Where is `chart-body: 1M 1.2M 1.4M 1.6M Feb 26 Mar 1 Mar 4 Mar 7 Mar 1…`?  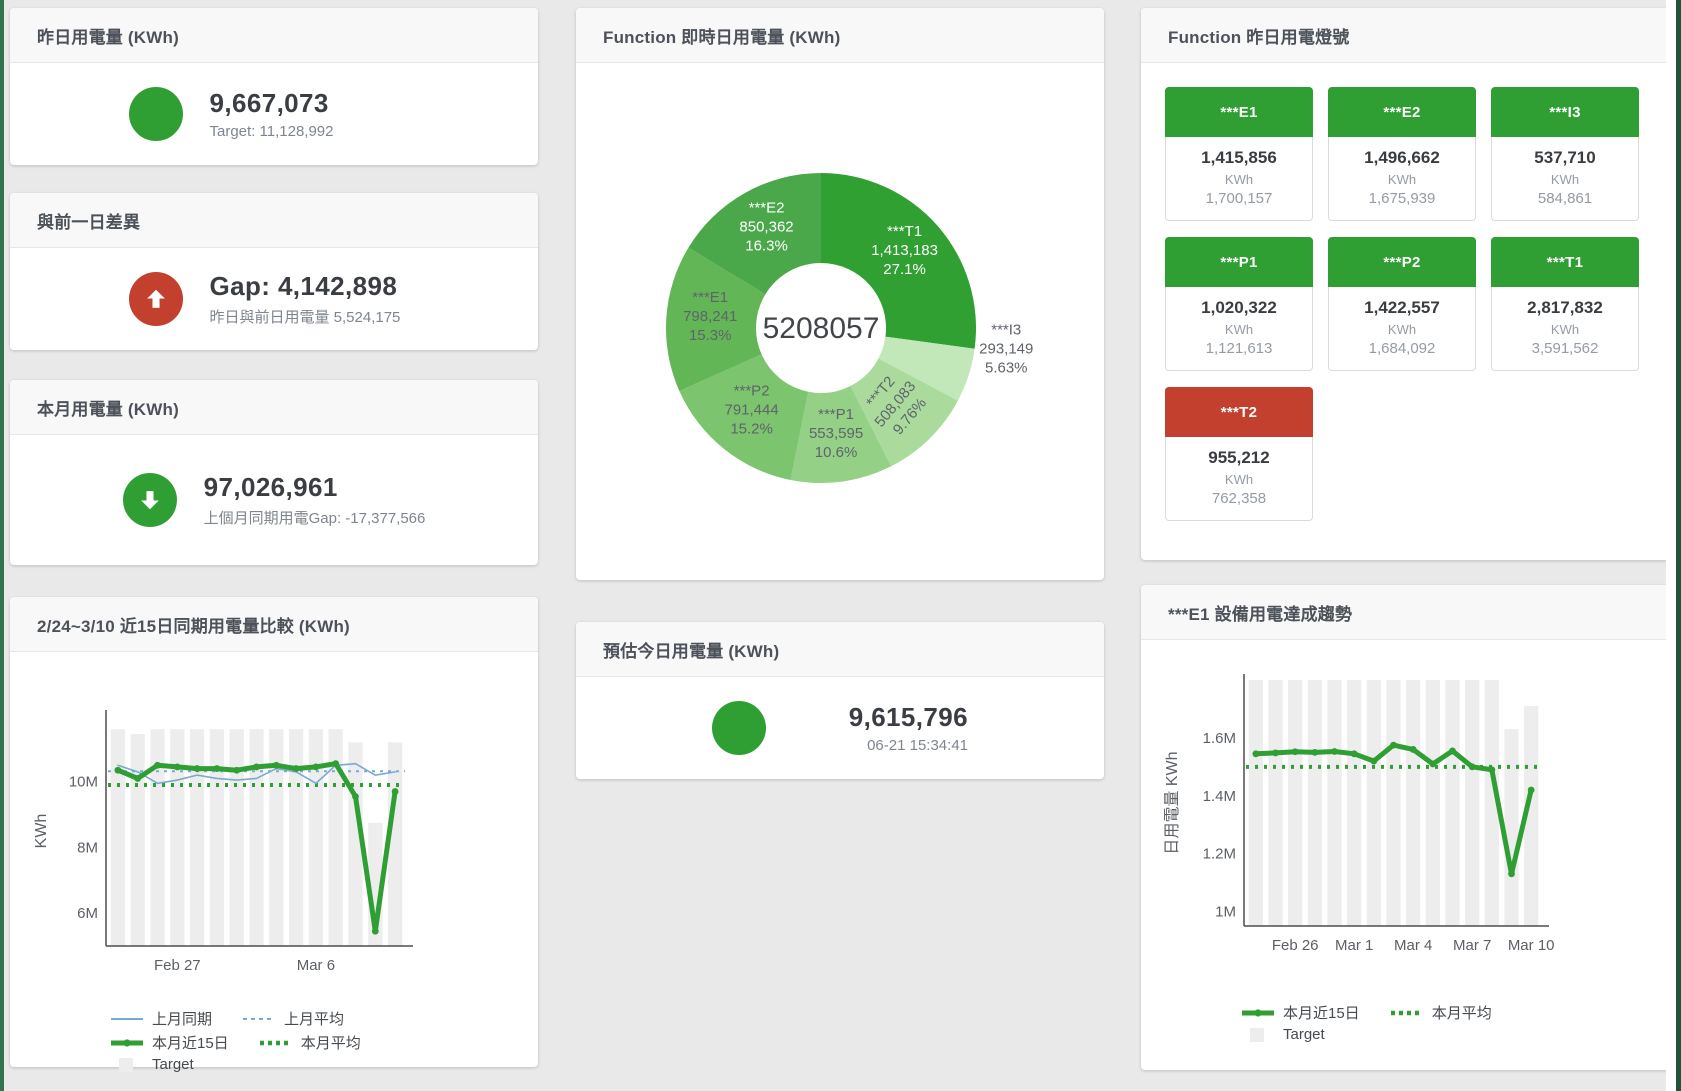 chart-body: 1M 1.2M 1.4M 1.6M Feb 26 Mar 1 Mar 4 Mar 7 Mar 1… is located at coordinates (1405, 878).